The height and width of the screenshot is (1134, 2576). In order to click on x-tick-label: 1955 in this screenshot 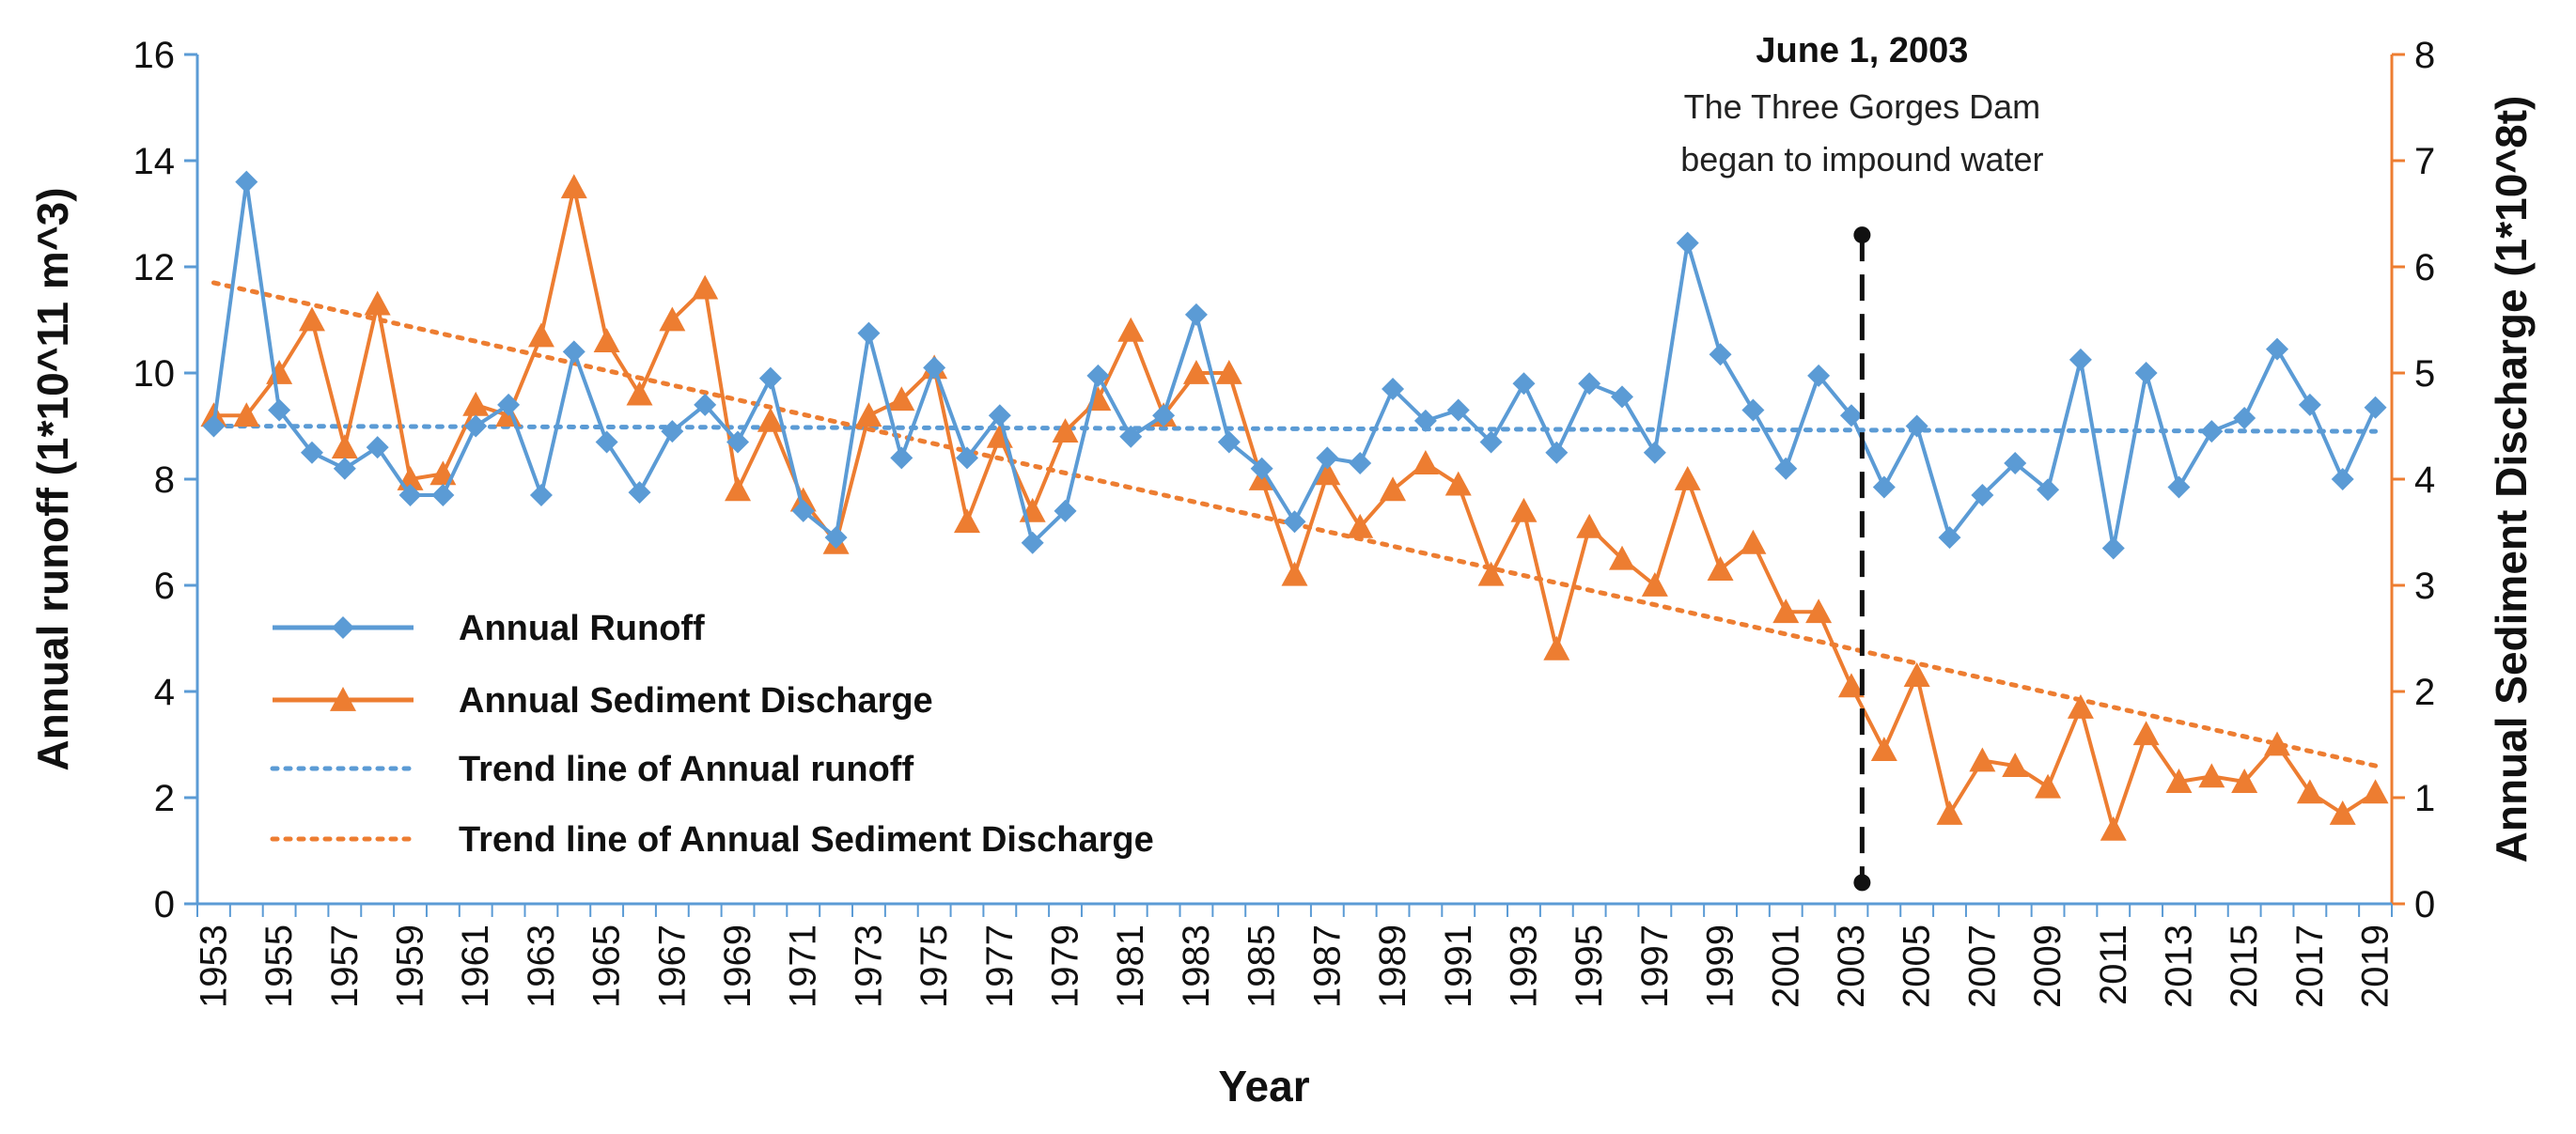, I will do `click(279, 966)`.